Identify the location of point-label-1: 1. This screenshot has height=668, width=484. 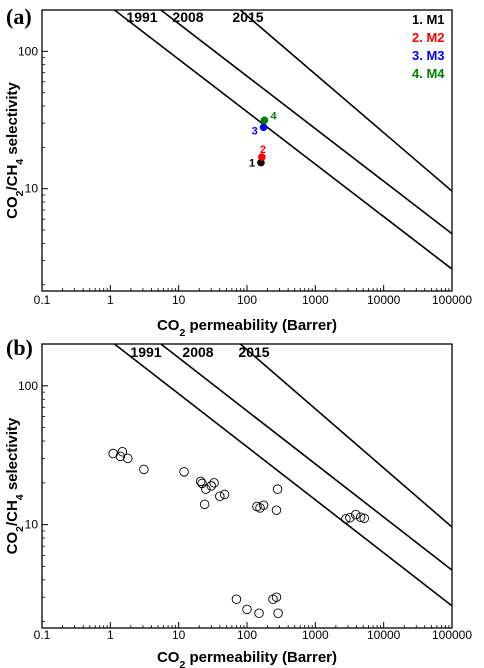
(252, 164).